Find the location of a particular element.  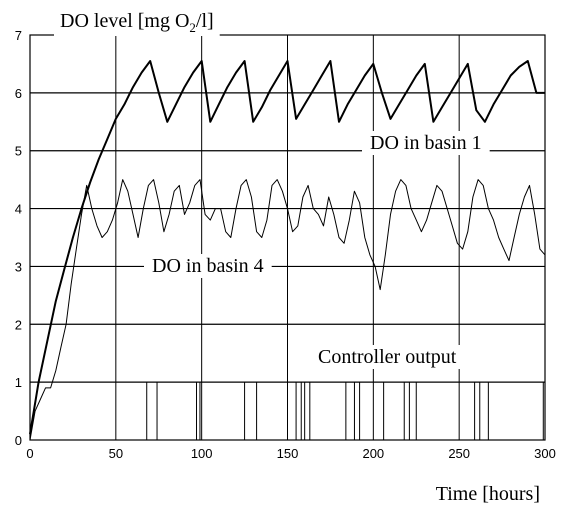

chart-title-text: DO level [mg O2/l] is located at coordinates (137, 22).